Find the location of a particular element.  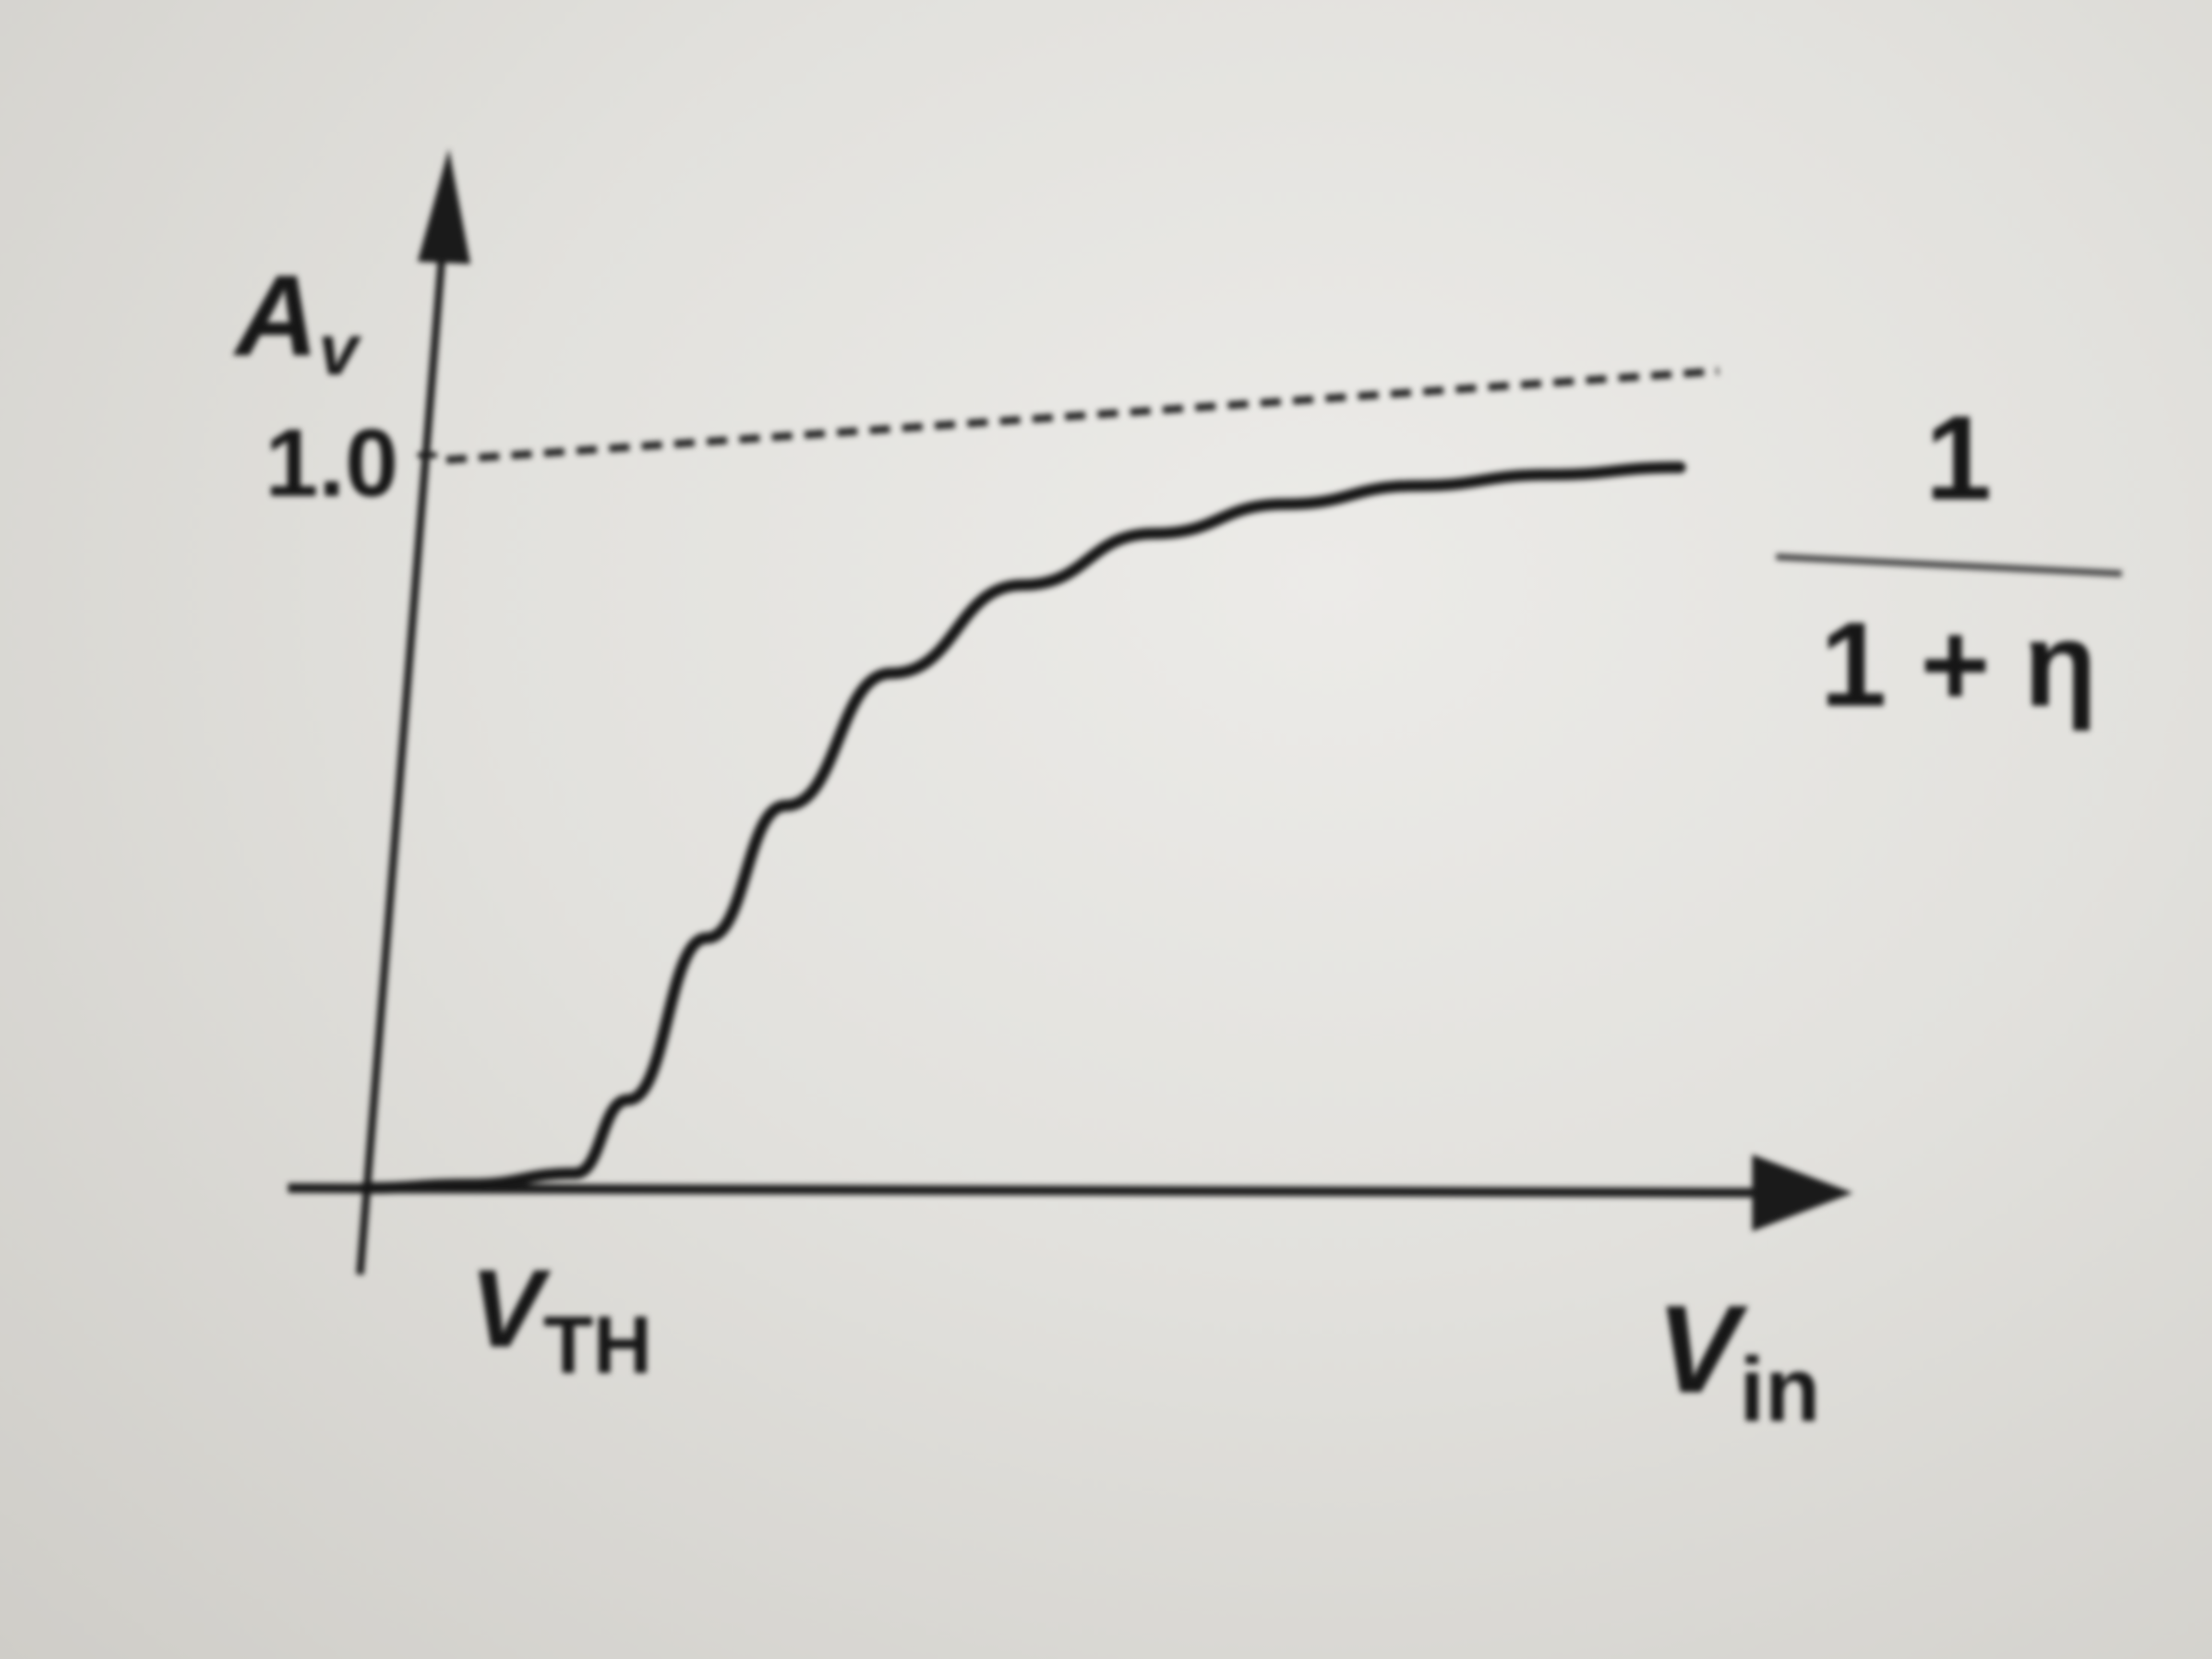

y-axis-label: Av is located at coordinates (297, 320).